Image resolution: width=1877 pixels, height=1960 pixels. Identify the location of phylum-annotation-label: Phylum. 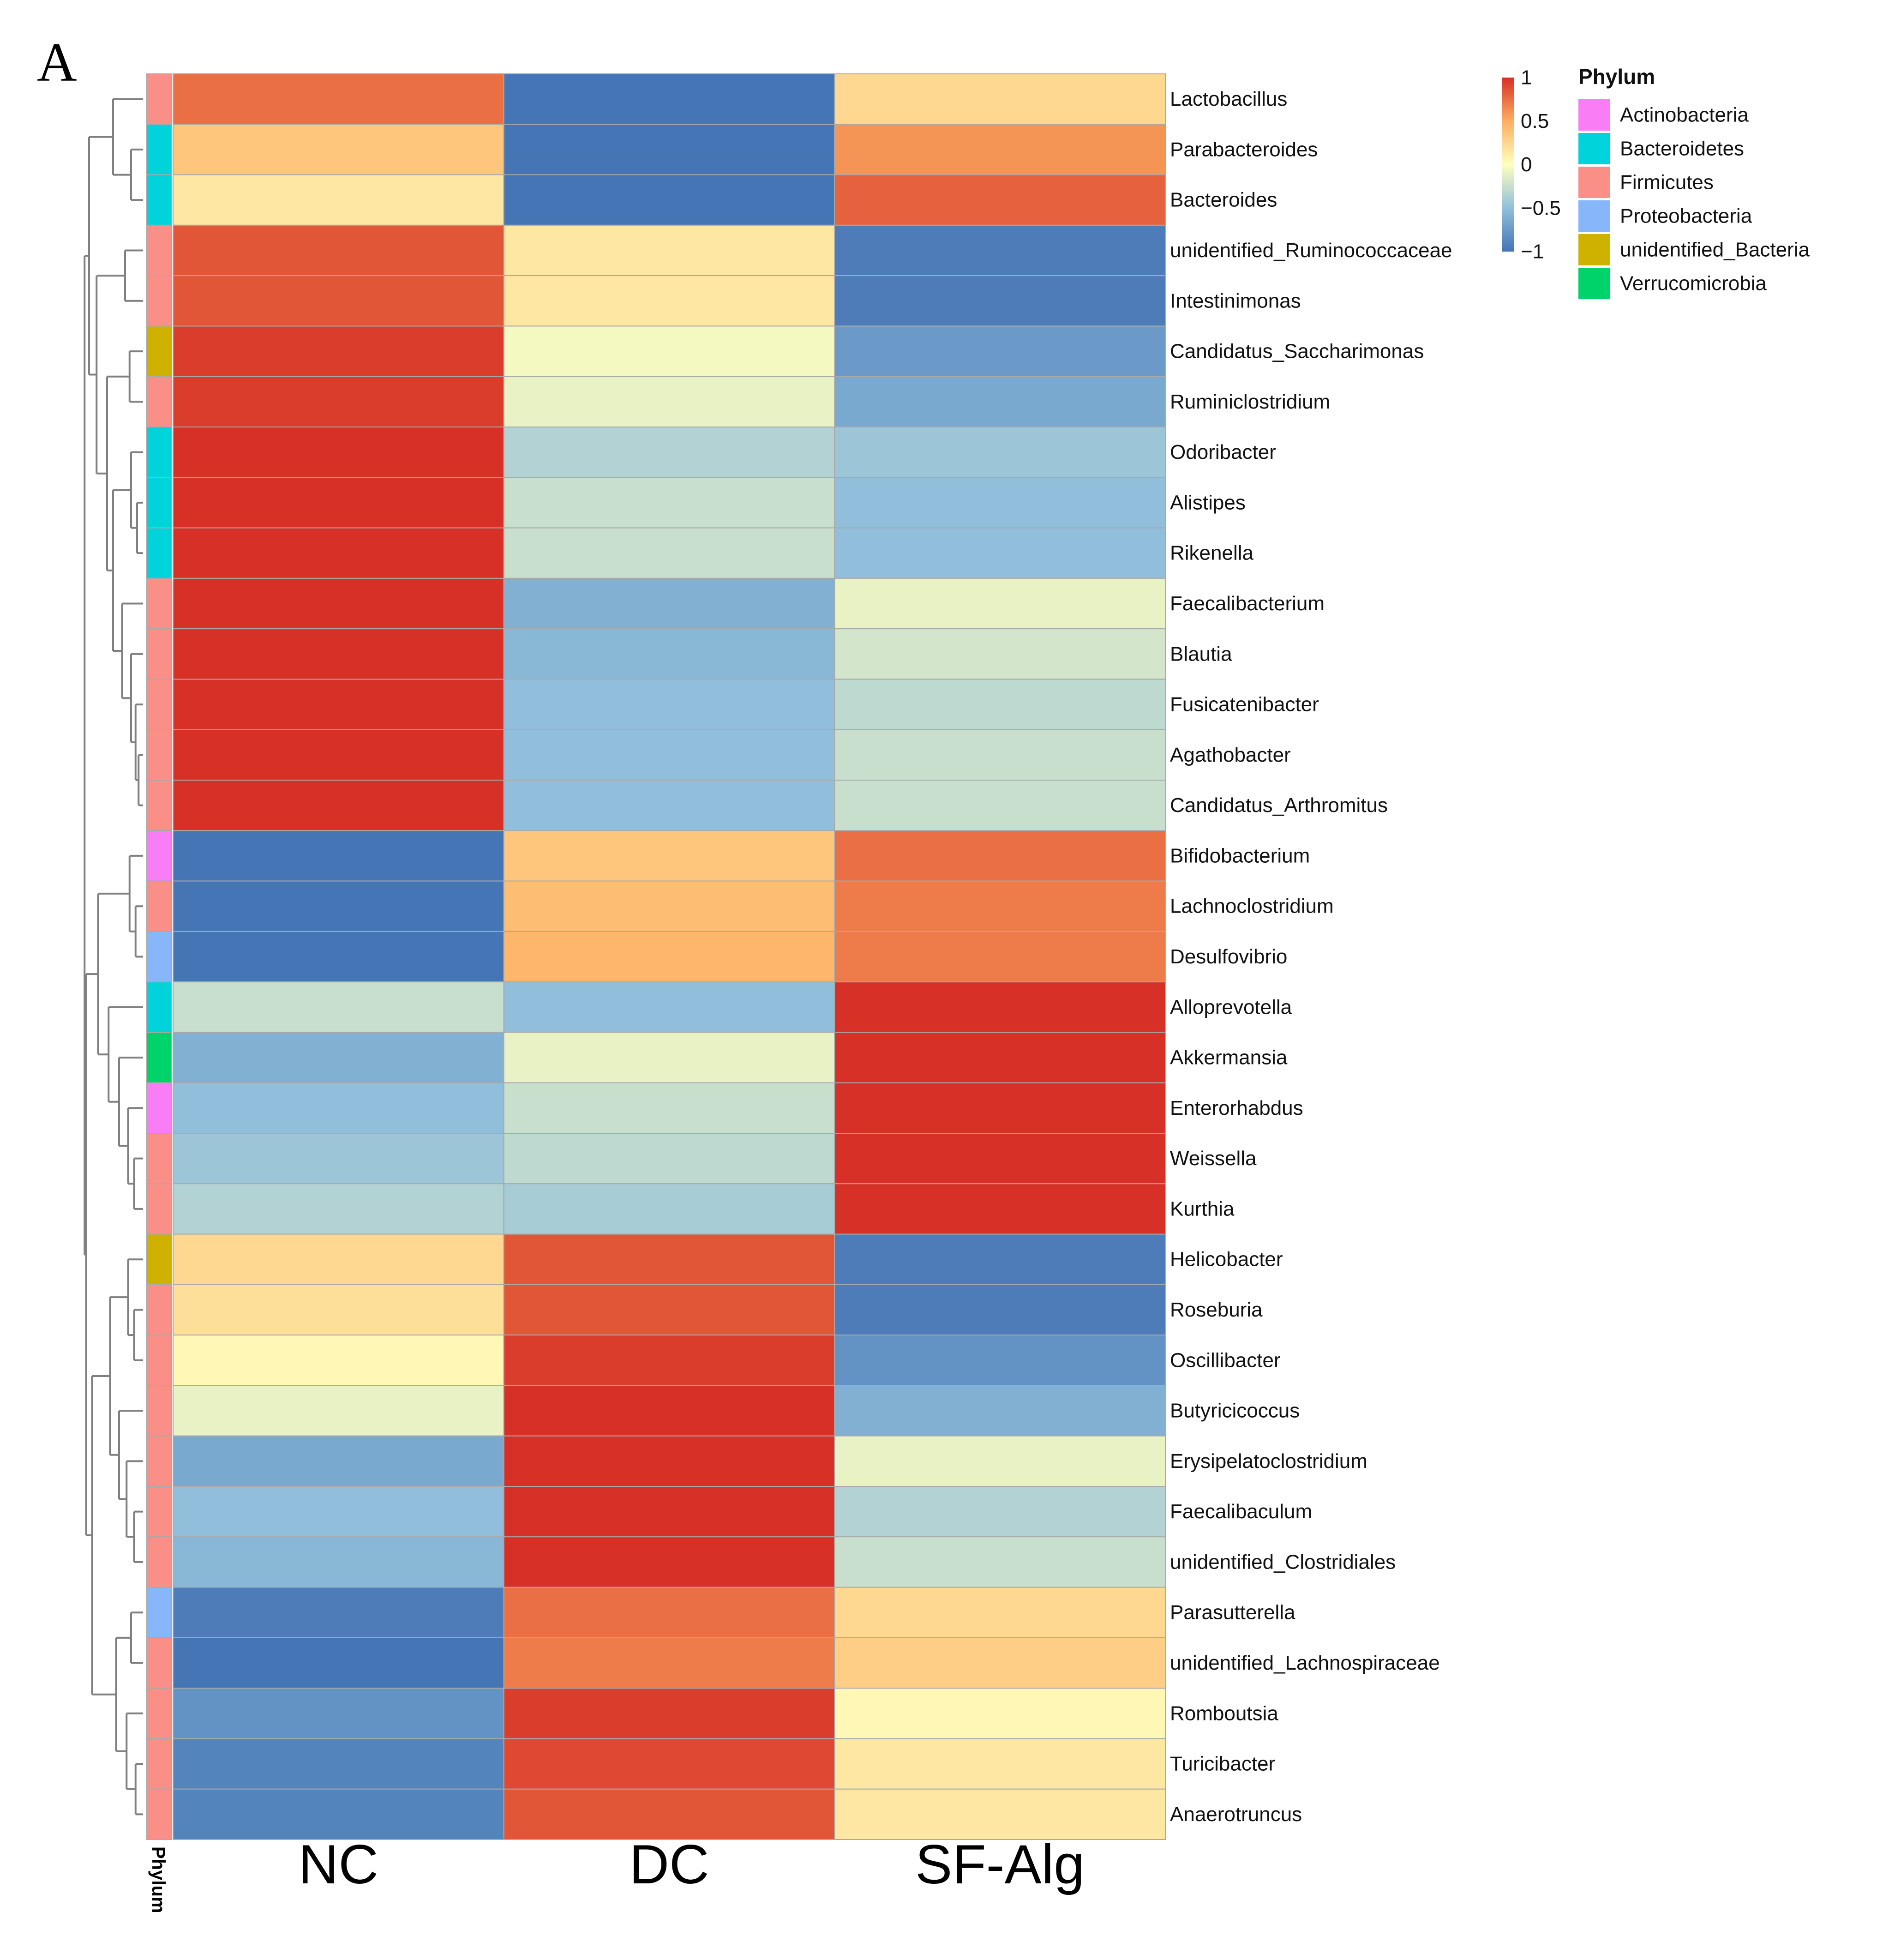
(158, 1879).